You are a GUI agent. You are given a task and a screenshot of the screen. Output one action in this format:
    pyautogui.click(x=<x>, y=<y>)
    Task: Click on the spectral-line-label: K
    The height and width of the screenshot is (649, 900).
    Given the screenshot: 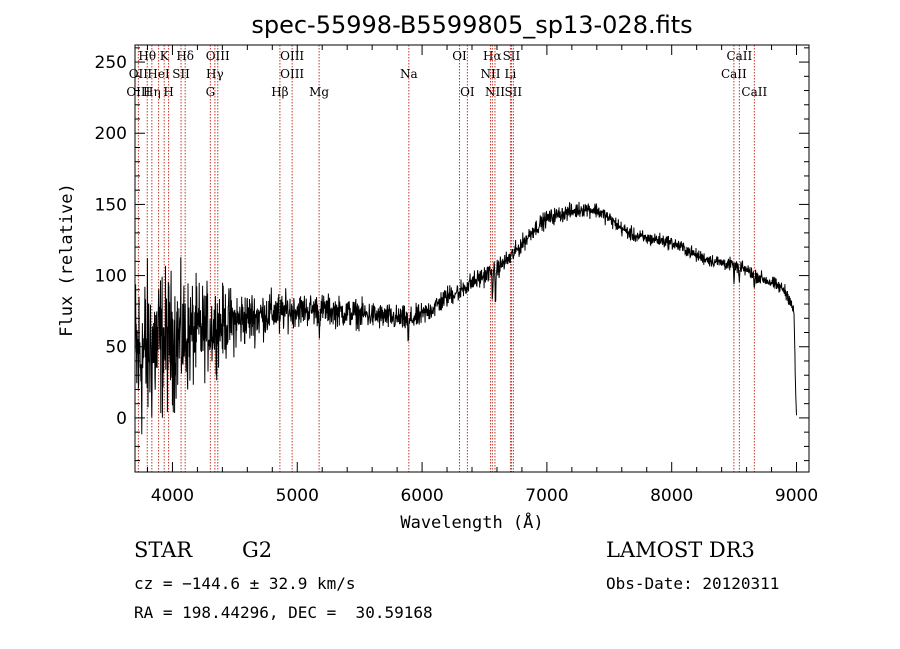 What is the action you would take?
    pyautogui.click(x=165, y=56)
    